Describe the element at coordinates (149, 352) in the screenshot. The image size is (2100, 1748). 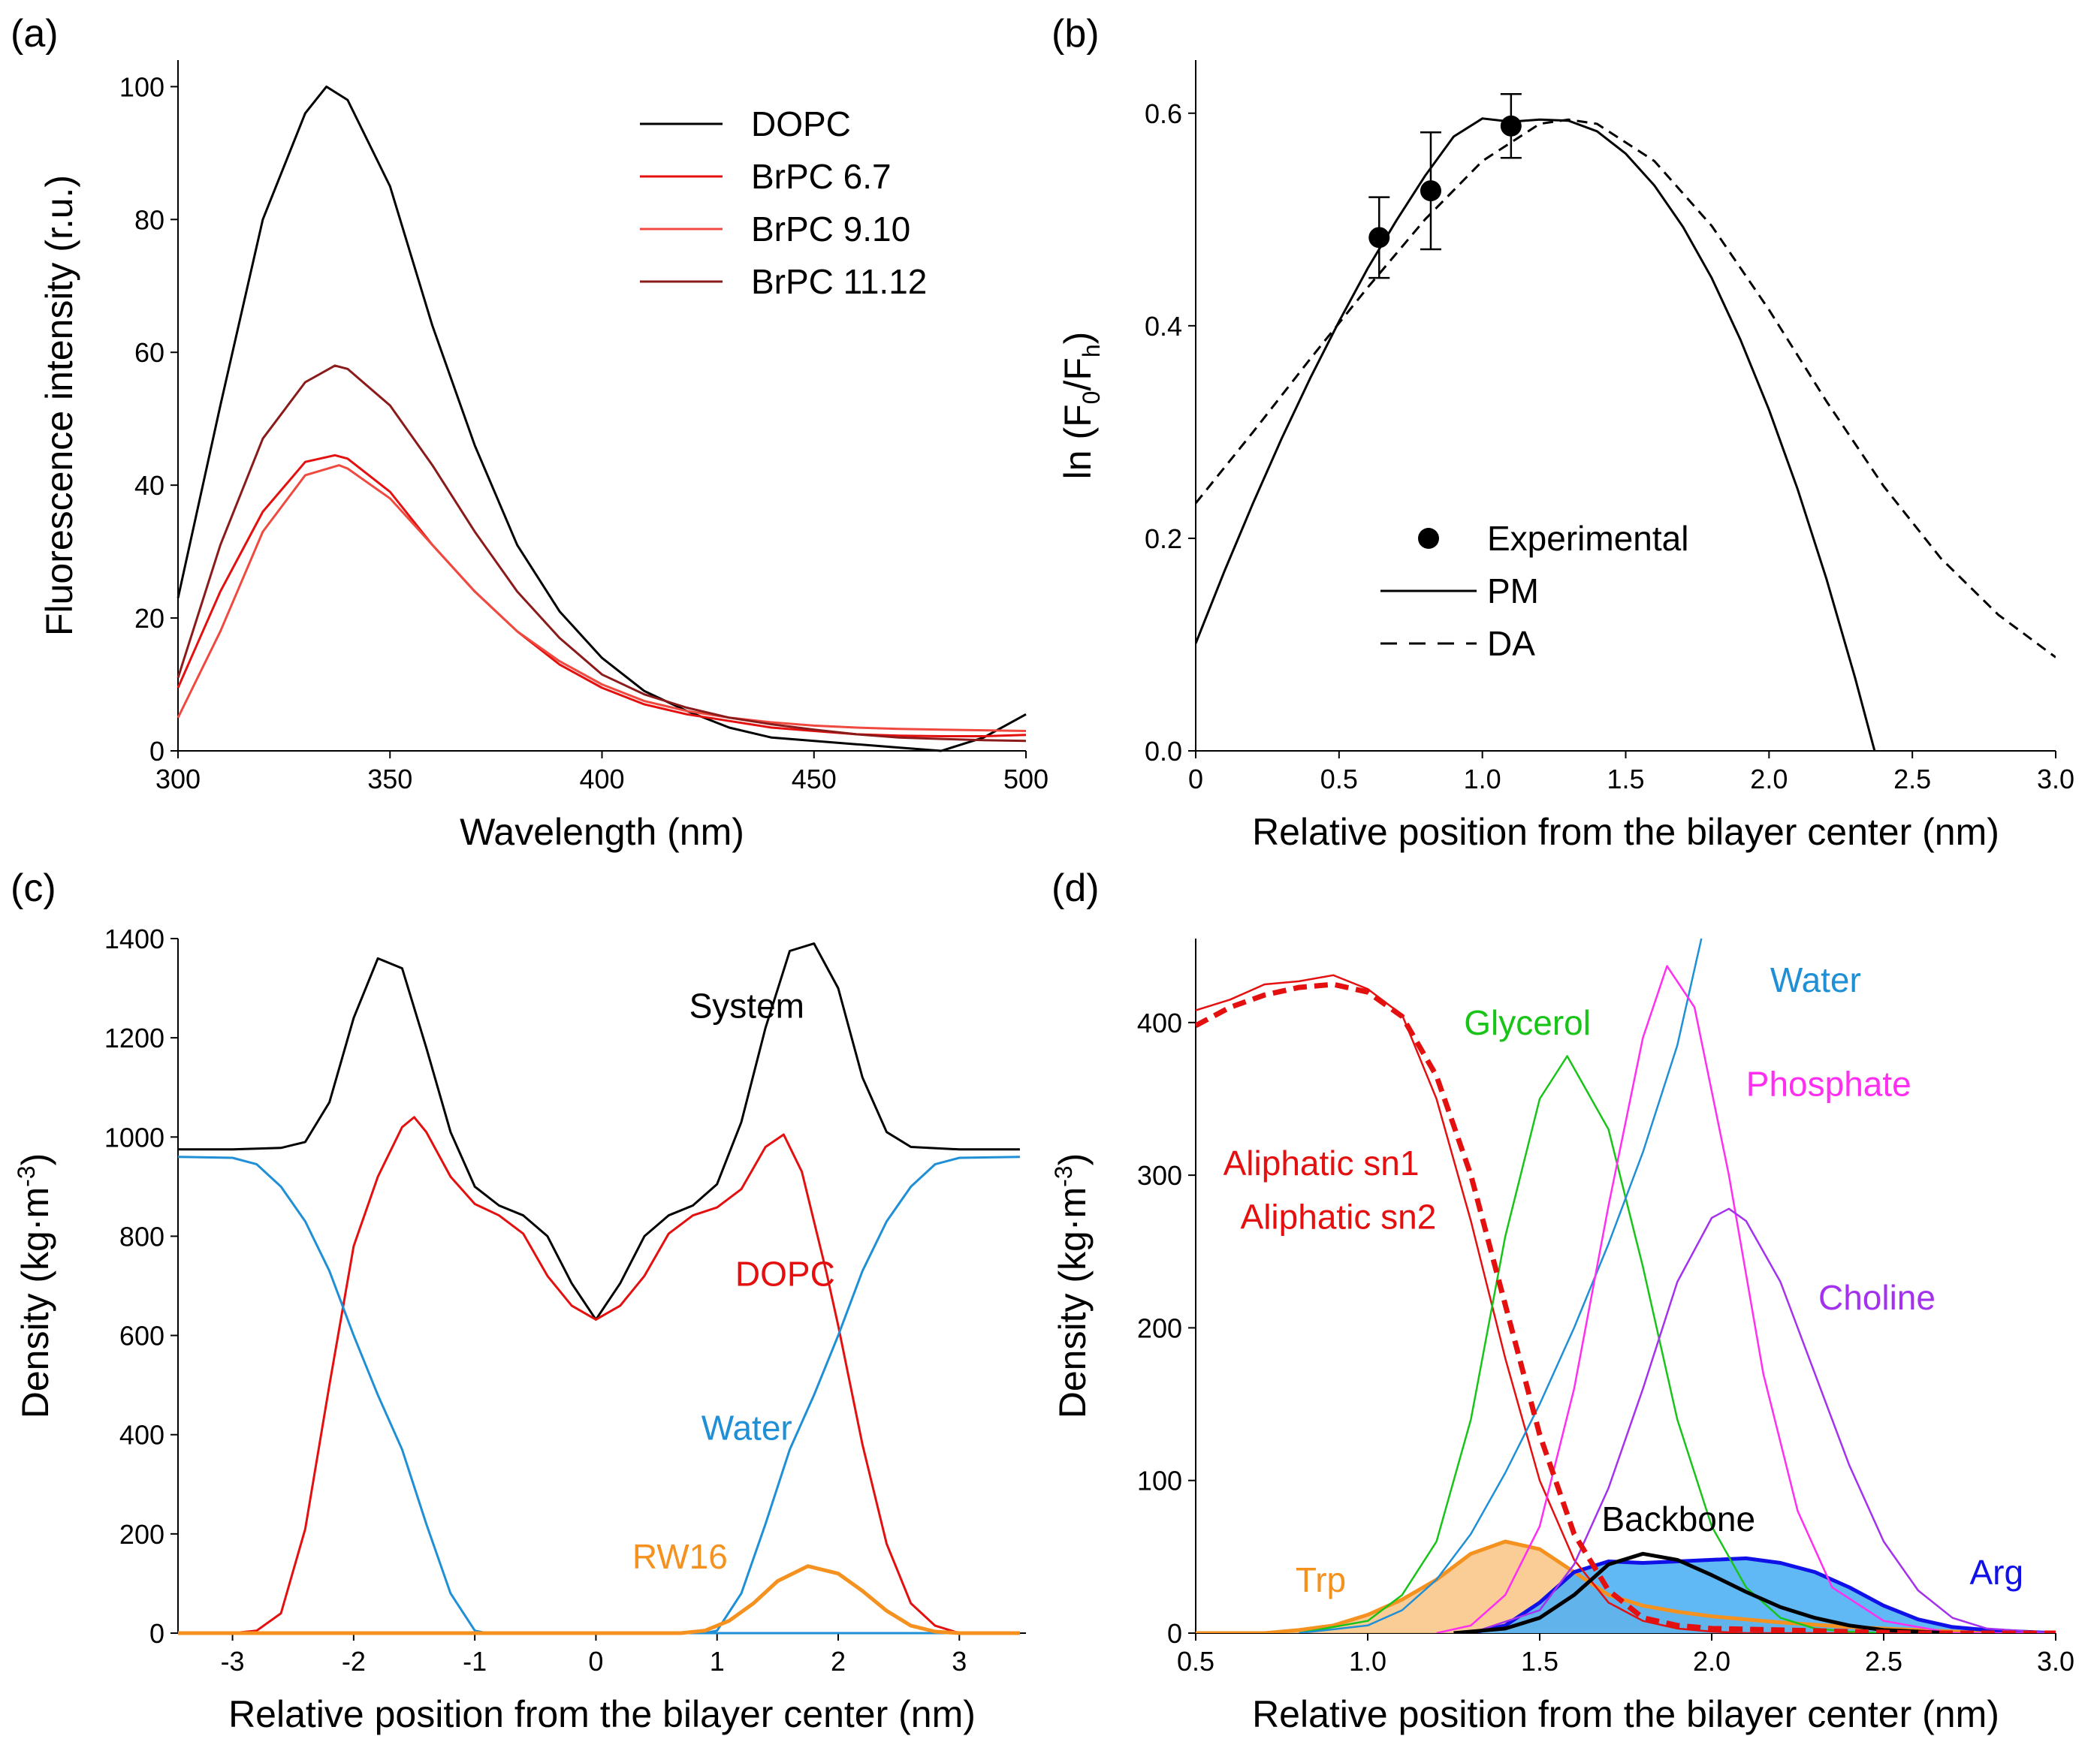
I see `y-tick-label: 60` at that location.